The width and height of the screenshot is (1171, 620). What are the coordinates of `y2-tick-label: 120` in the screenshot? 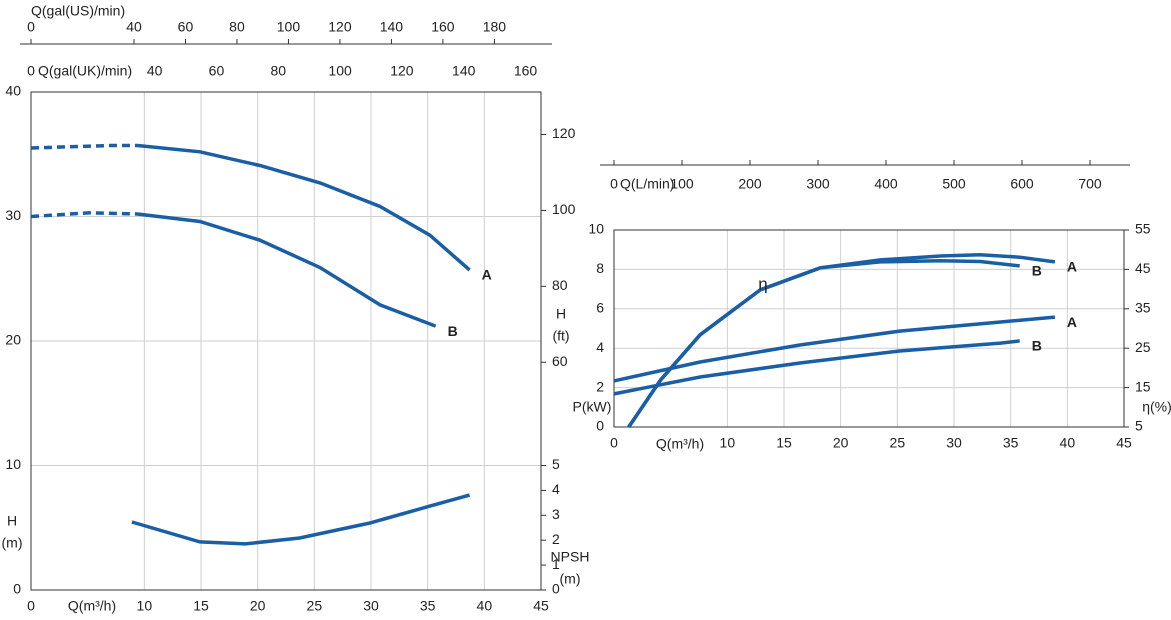 It's located at (564, 133).